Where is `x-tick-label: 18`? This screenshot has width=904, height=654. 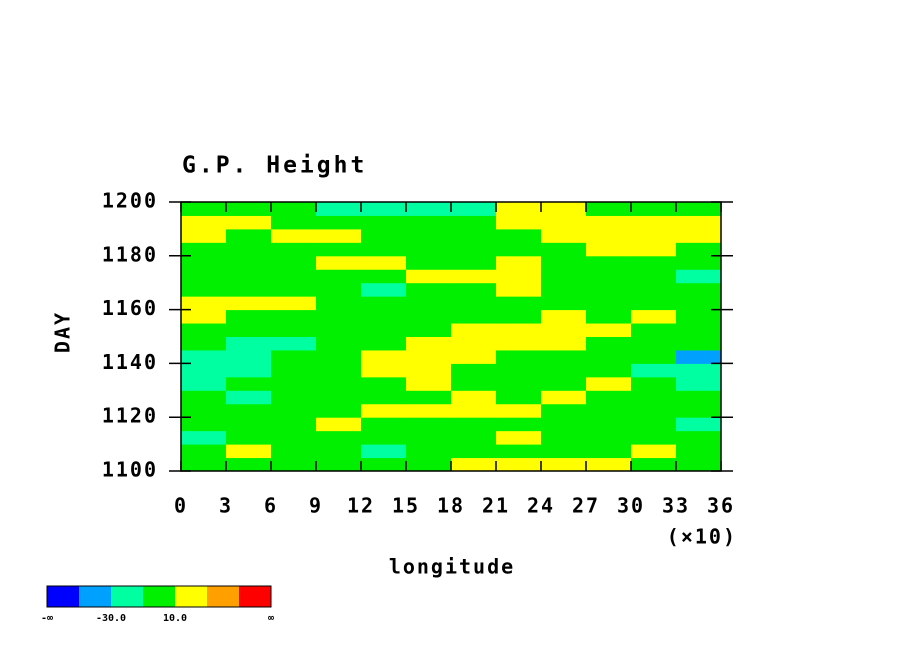 x-tick-label: 18 is located at coordinates (451, 506).